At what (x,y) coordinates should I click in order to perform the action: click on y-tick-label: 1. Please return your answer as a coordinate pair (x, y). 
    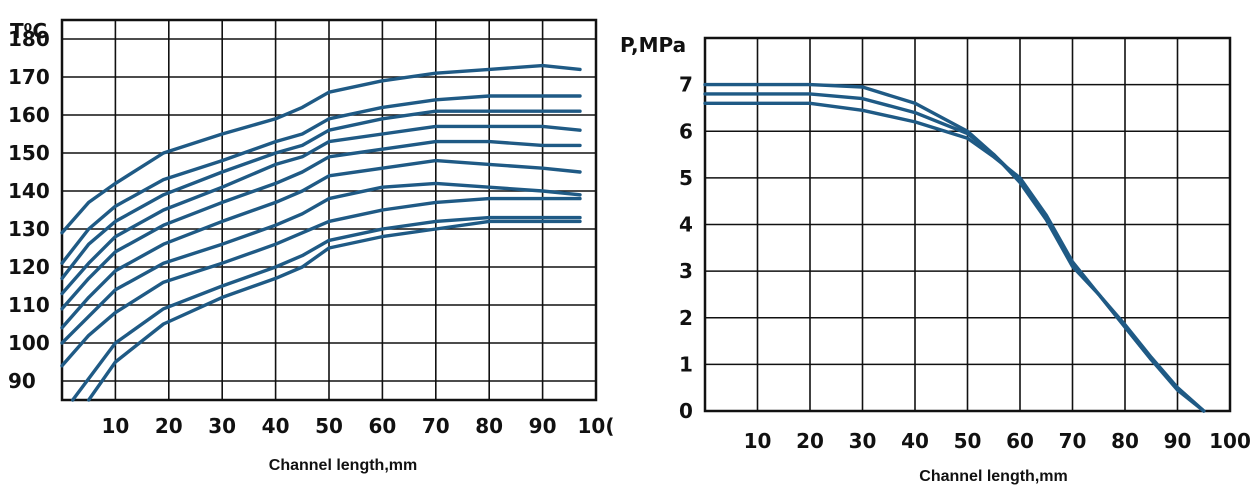
    Looking at the image, I should click on (686, 364).